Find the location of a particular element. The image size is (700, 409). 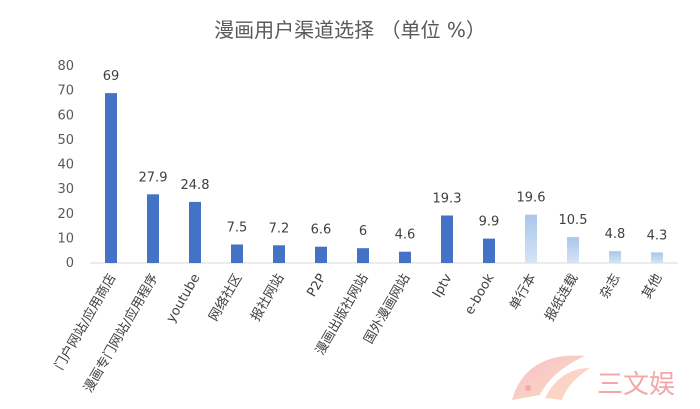

data-label: 19.3 is located at coordinates (447, 199).